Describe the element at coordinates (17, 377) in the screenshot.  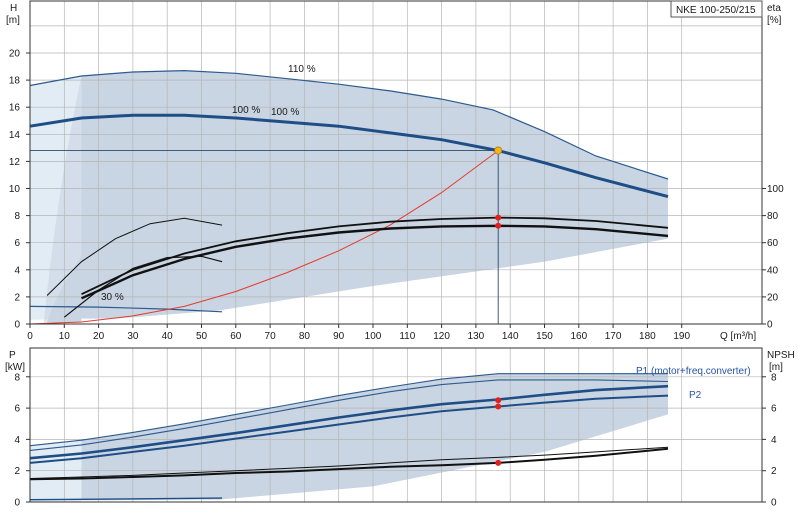
I see `bottom-left-tick-label: 8` at that location.